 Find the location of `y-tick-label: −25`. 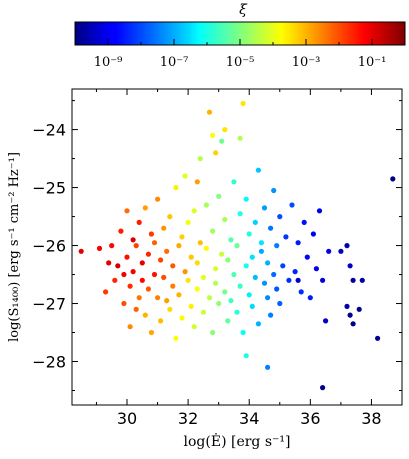

y-tick-label: −25 is located at coordinates (49, 188).